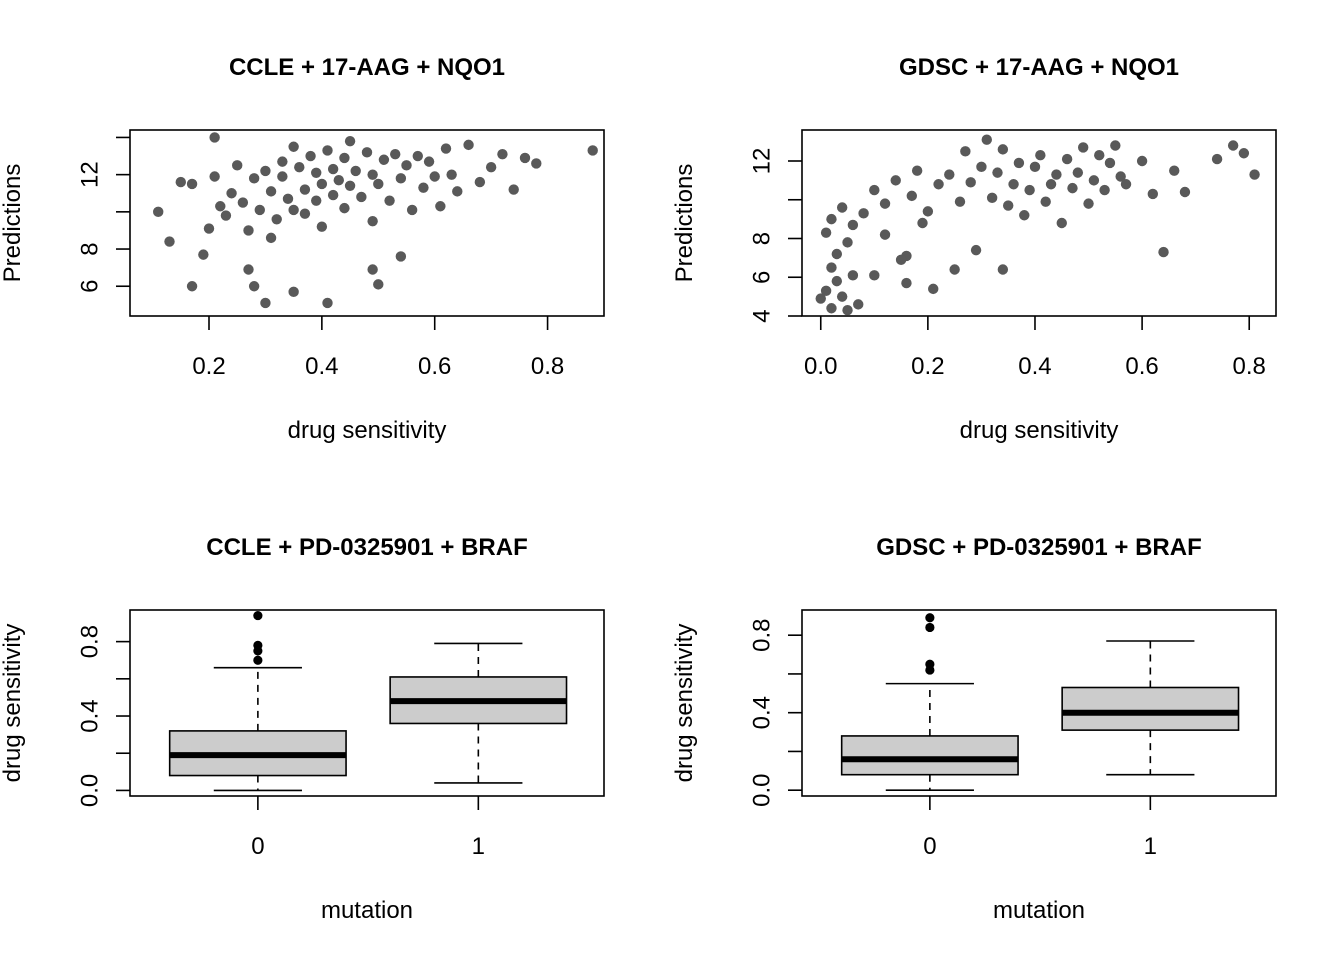 The width and height of the screenshot is (1344, 960). What do you see at coordinates (1039, 430) in the screenshot?
I see `x-axis-label: drug sensitivity` at bounding box center [1039, 430].